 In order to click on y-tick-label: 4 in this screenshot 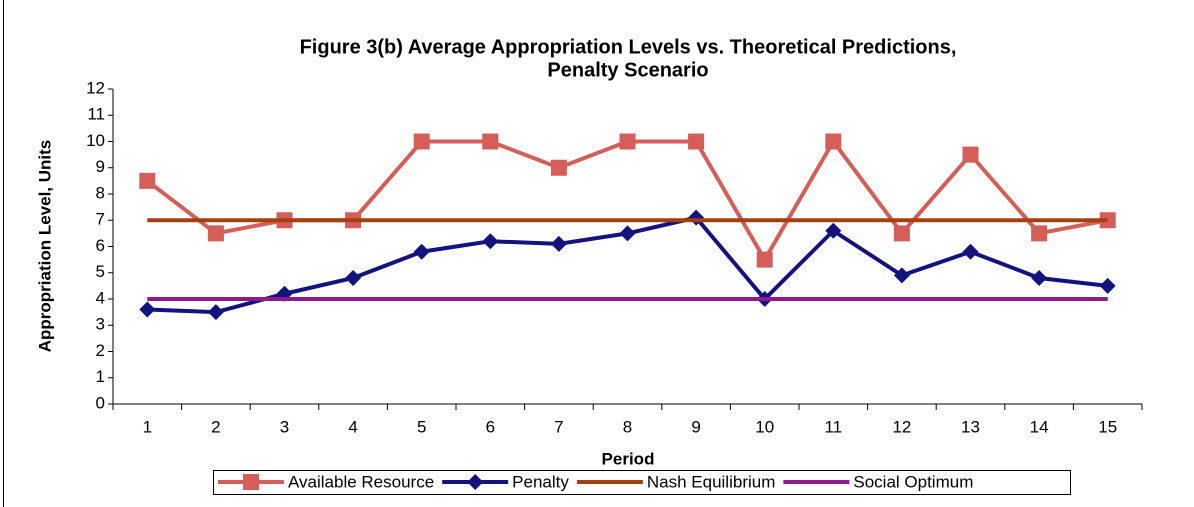, I will do `click(100, 297)`.